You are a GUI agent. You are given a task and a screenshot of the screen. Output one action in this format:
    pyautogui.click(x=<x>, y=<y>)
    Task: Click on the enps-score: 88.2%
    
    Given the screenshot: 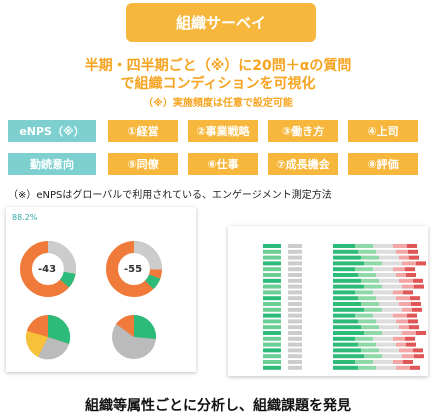 What is the action you would take?
    pyautogui.click(x=25, y=217)
    